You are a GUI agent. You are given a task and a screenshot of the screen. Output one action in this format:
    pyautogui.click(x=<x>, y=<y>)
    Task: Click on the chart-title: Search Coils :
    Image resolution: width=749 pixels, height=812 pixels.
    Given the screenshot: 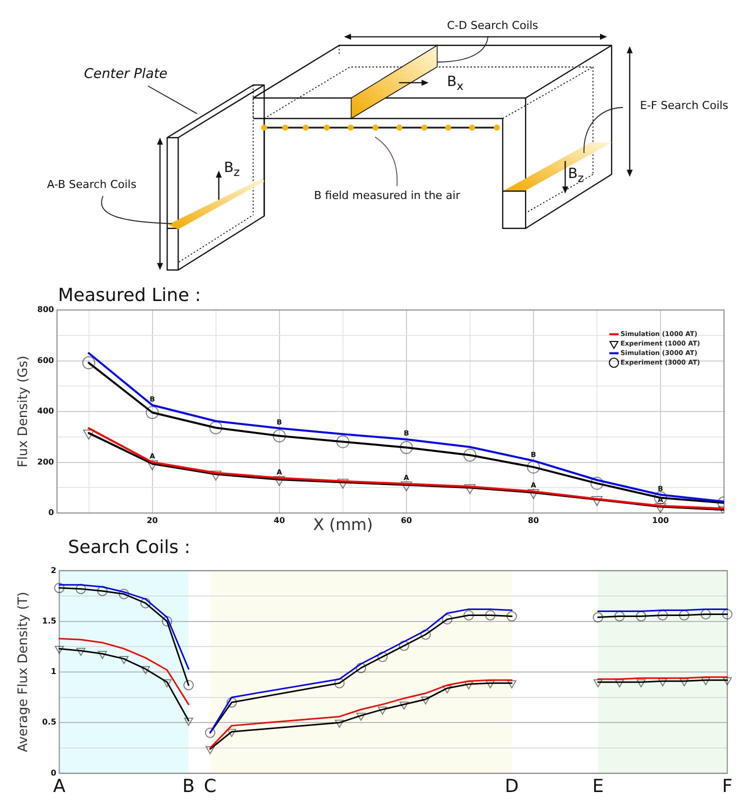 What is the action you would take?
    pyautogui.click(x=129, y=548)
    